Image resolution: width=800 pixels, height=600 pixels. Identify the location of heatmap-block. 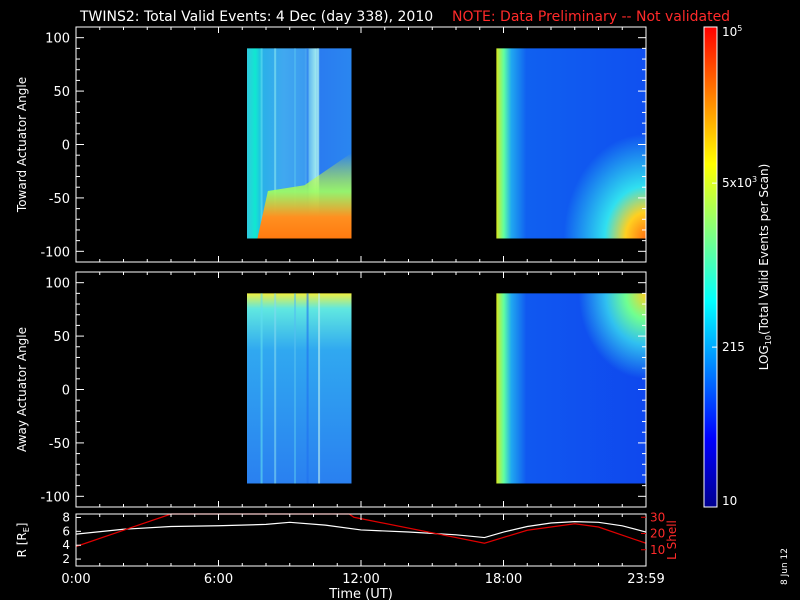
(299, 388).